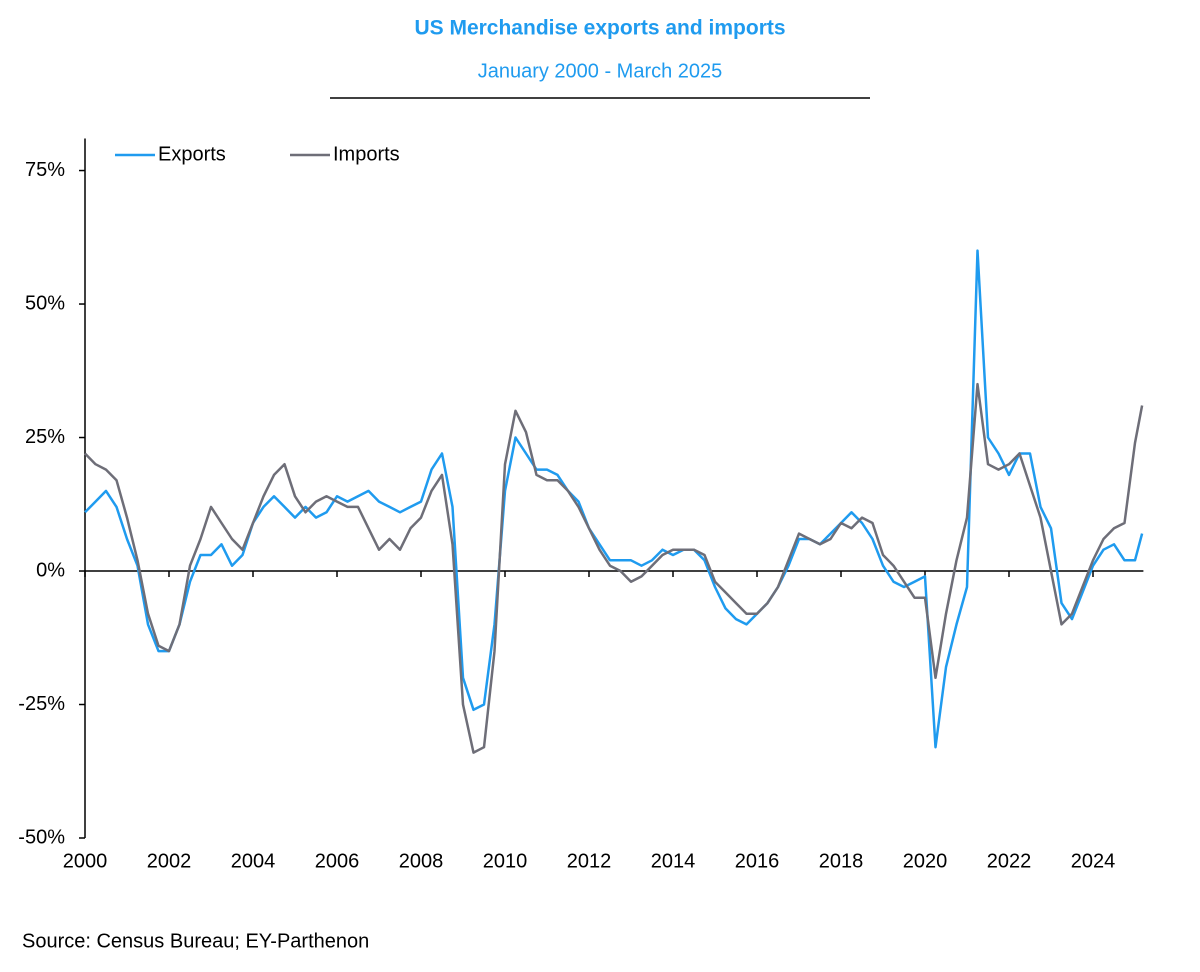 The width and height of the screenshot is (1200, 972). What do you see at coordinates (599, 28) in the screenshot?
I see `chart-title: US Merchandise exports and imports` at bounding box center [599, 28].